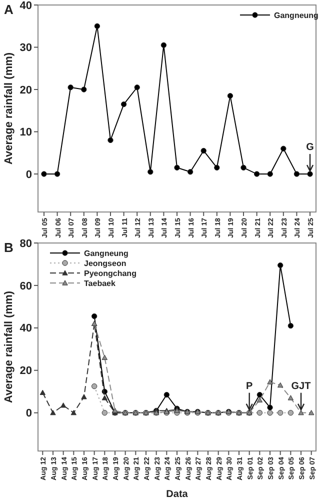  What do you see at coordinates (177, 494) in the screenshot?
I see `x-axis-title: Data` at bounding box center [177, 494].